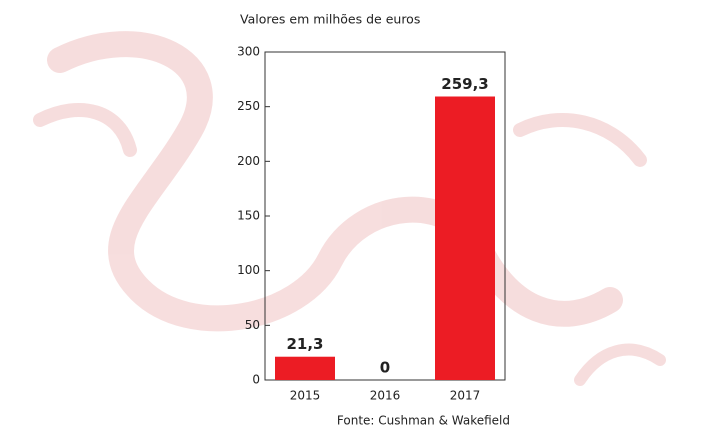 This screenshot has width=715, height=445. I want to click on source: Fonte: Cushman & Wakefield, so click(423, 421).